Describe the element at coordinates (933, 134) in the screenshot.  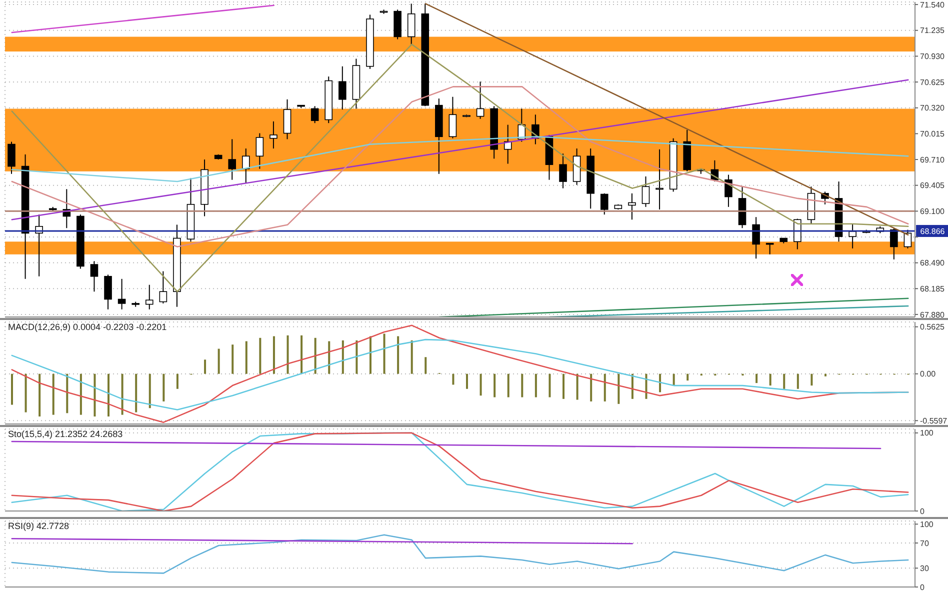
I see `y-tick-label: 70.015` at that location.